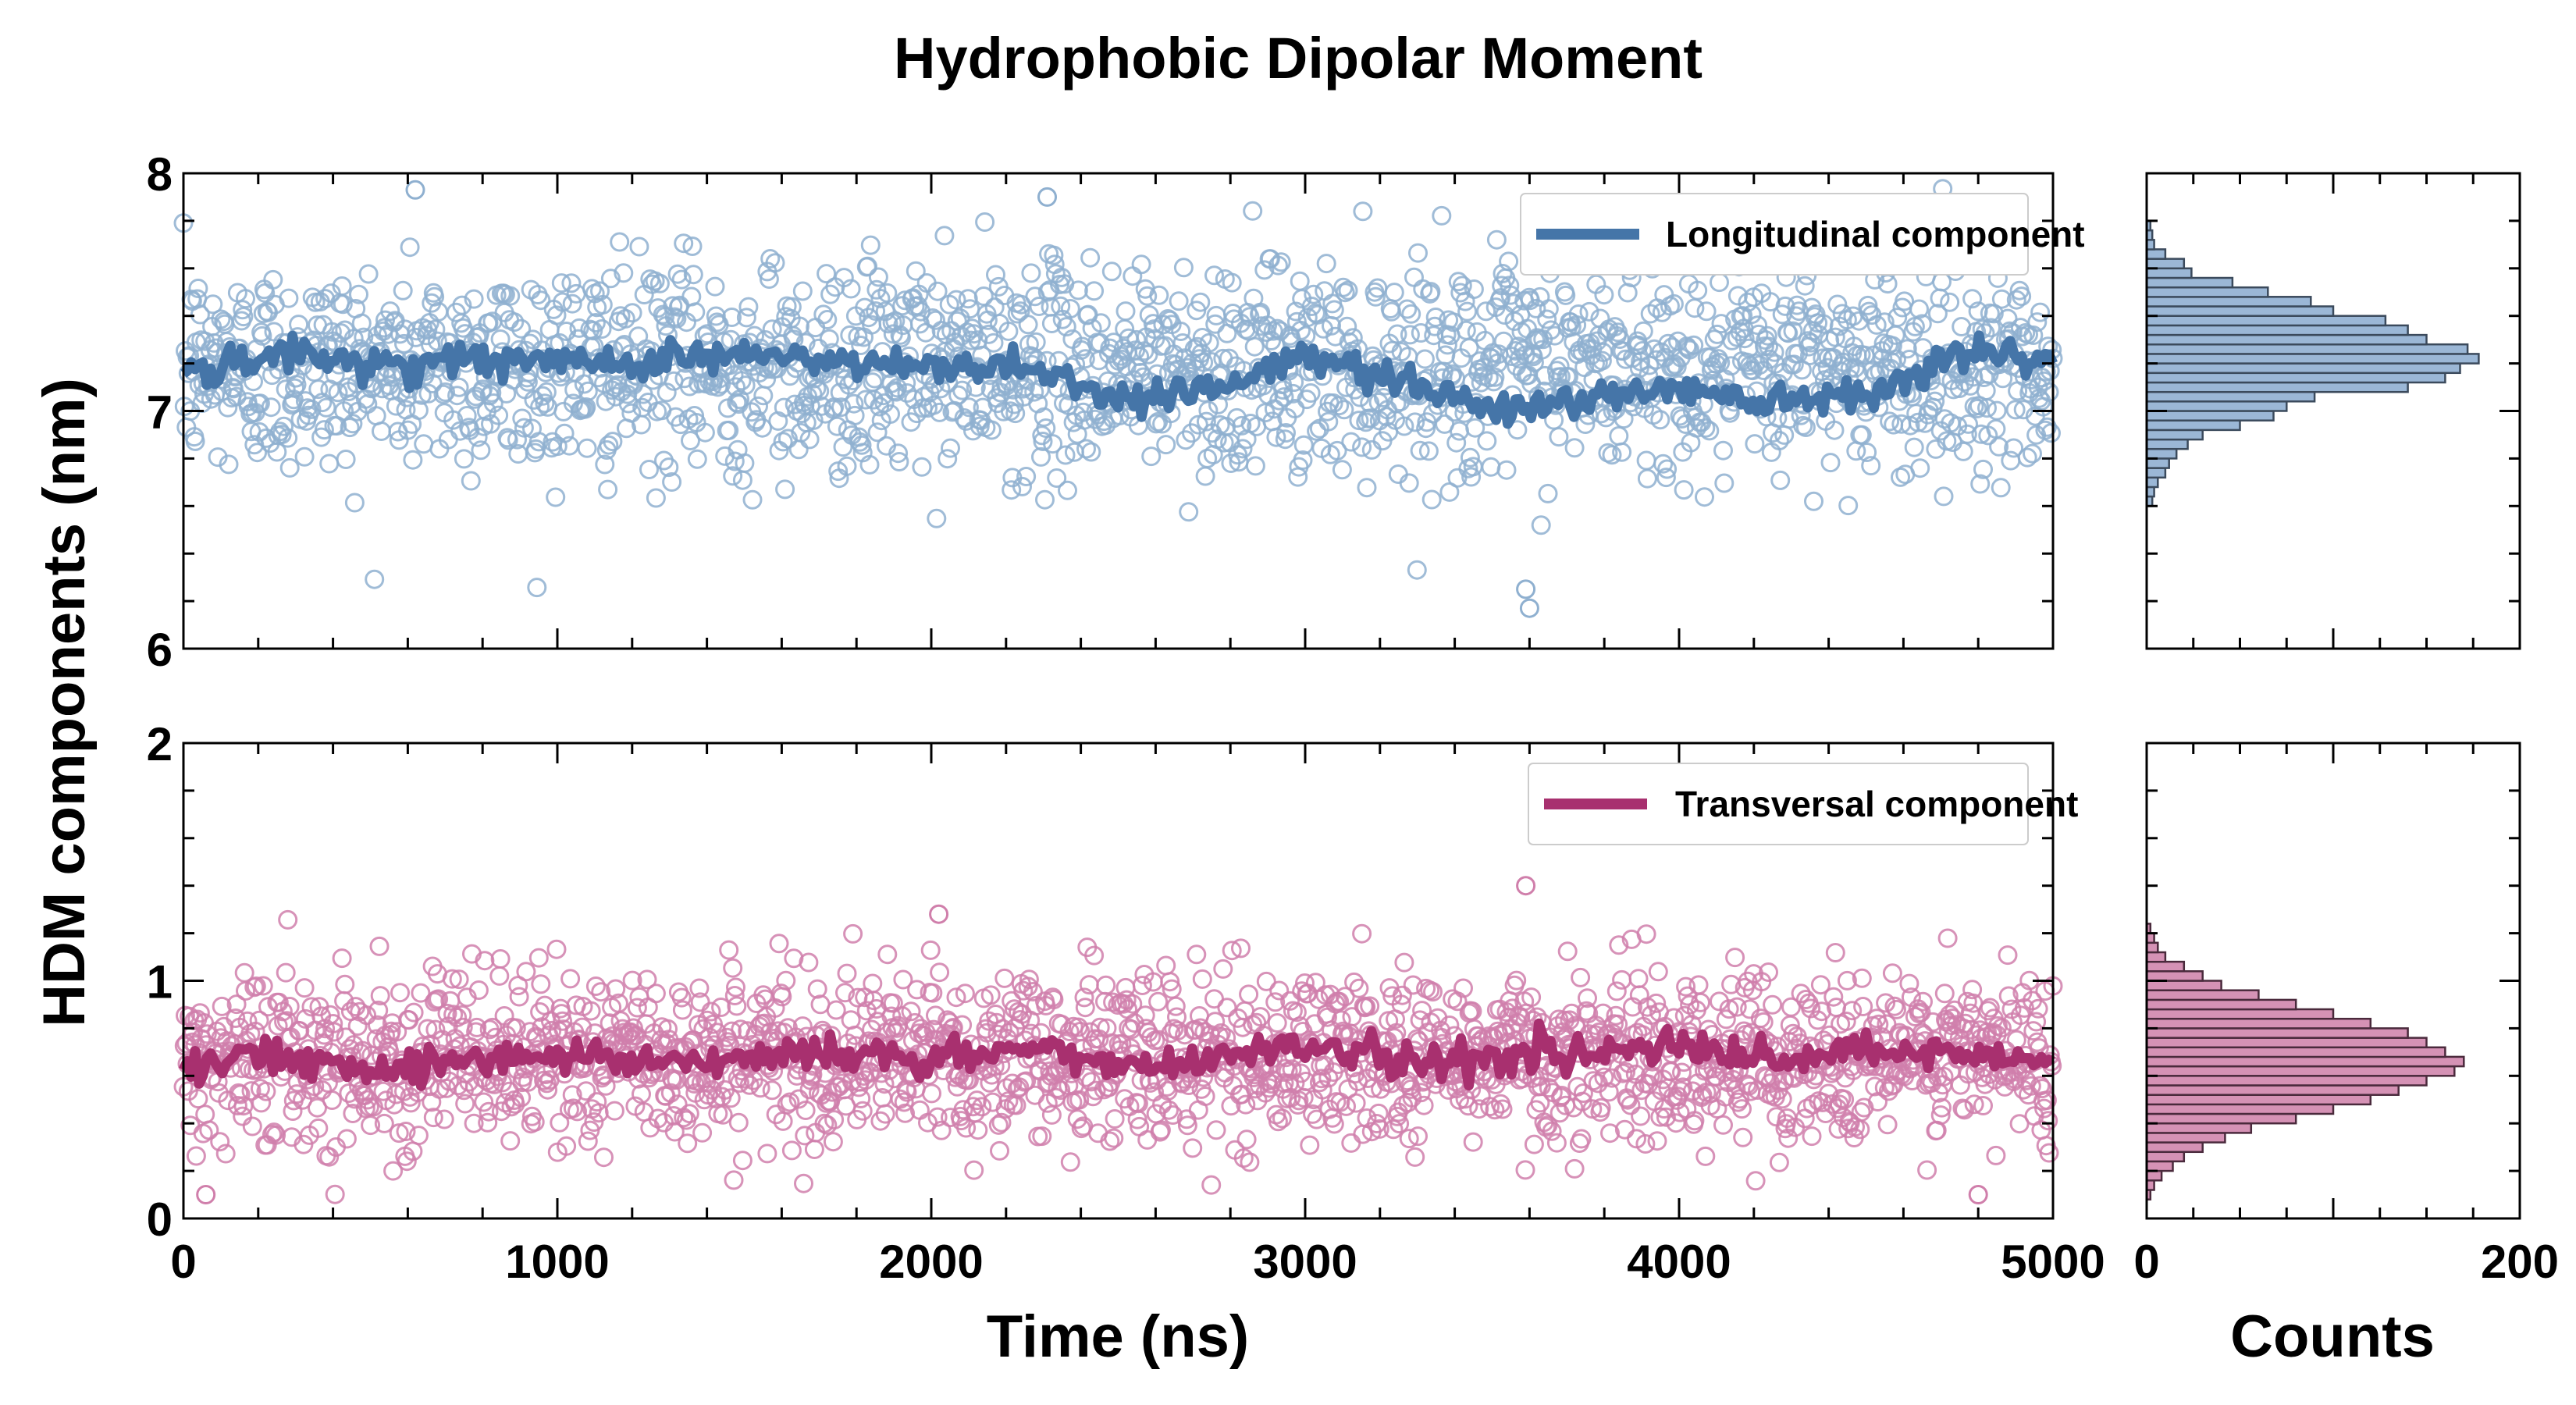  What do you see at coordinates (2333, 411) in the screenshot?
I see `longitudinal-histogram-panel` at bounding box center [2333, 411].